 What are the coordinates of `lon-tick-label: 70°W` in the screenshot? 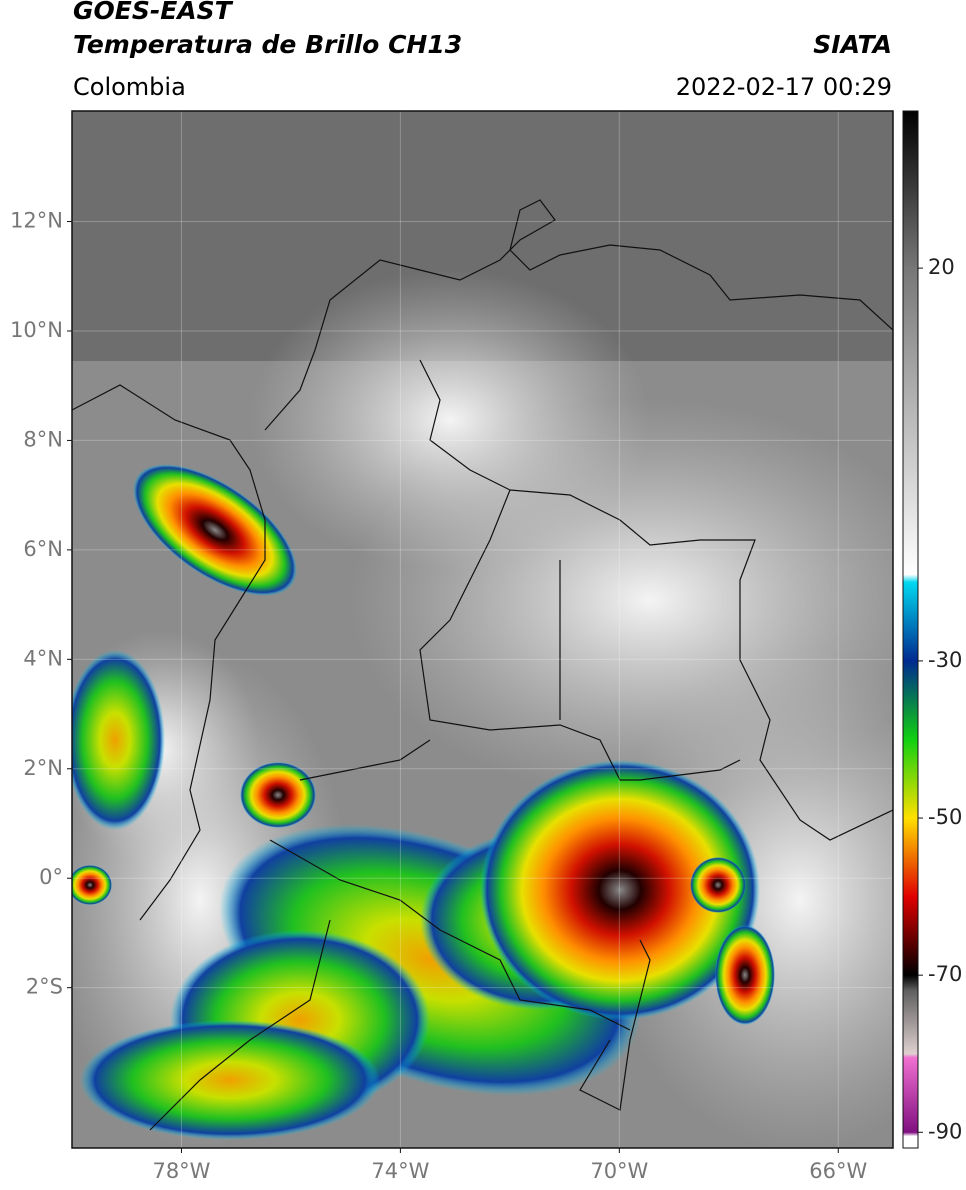 It's located at (619, 1171).